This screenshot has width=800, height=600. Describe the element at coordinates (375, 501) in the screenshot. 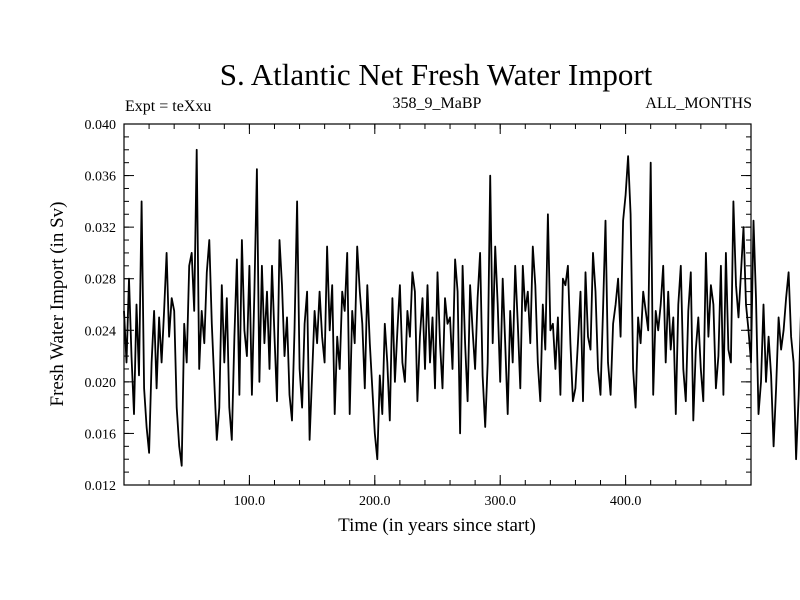

I see `x-tick-label: 200.0` at that location.